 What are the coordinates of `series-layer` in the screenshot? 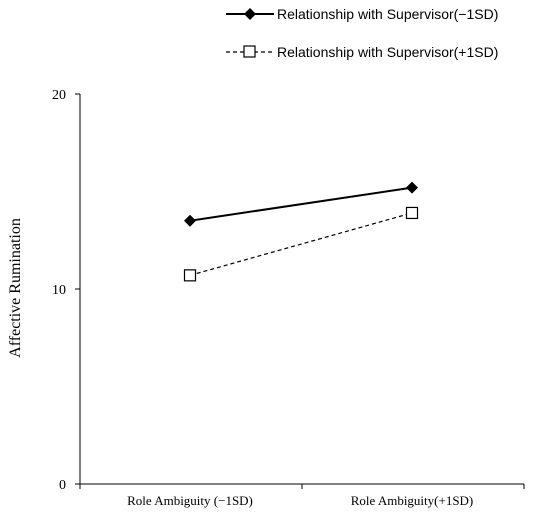 It's located at (301, 231).